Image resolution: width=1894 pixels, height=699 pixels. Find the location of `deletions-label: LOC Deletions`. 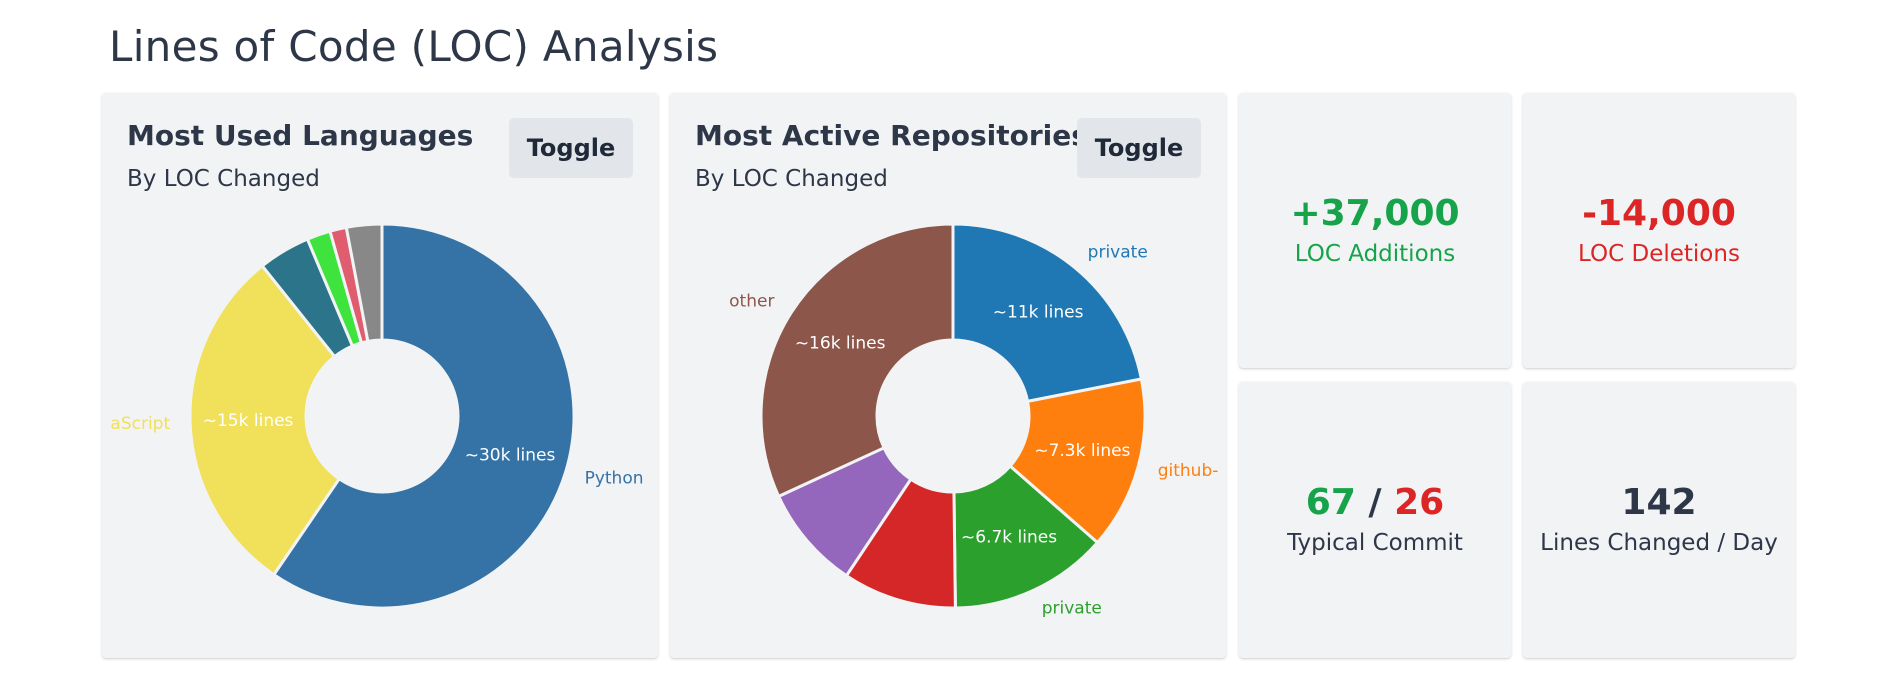

deletions-label: LOC Deletions is located at coordinates (1659, 254).